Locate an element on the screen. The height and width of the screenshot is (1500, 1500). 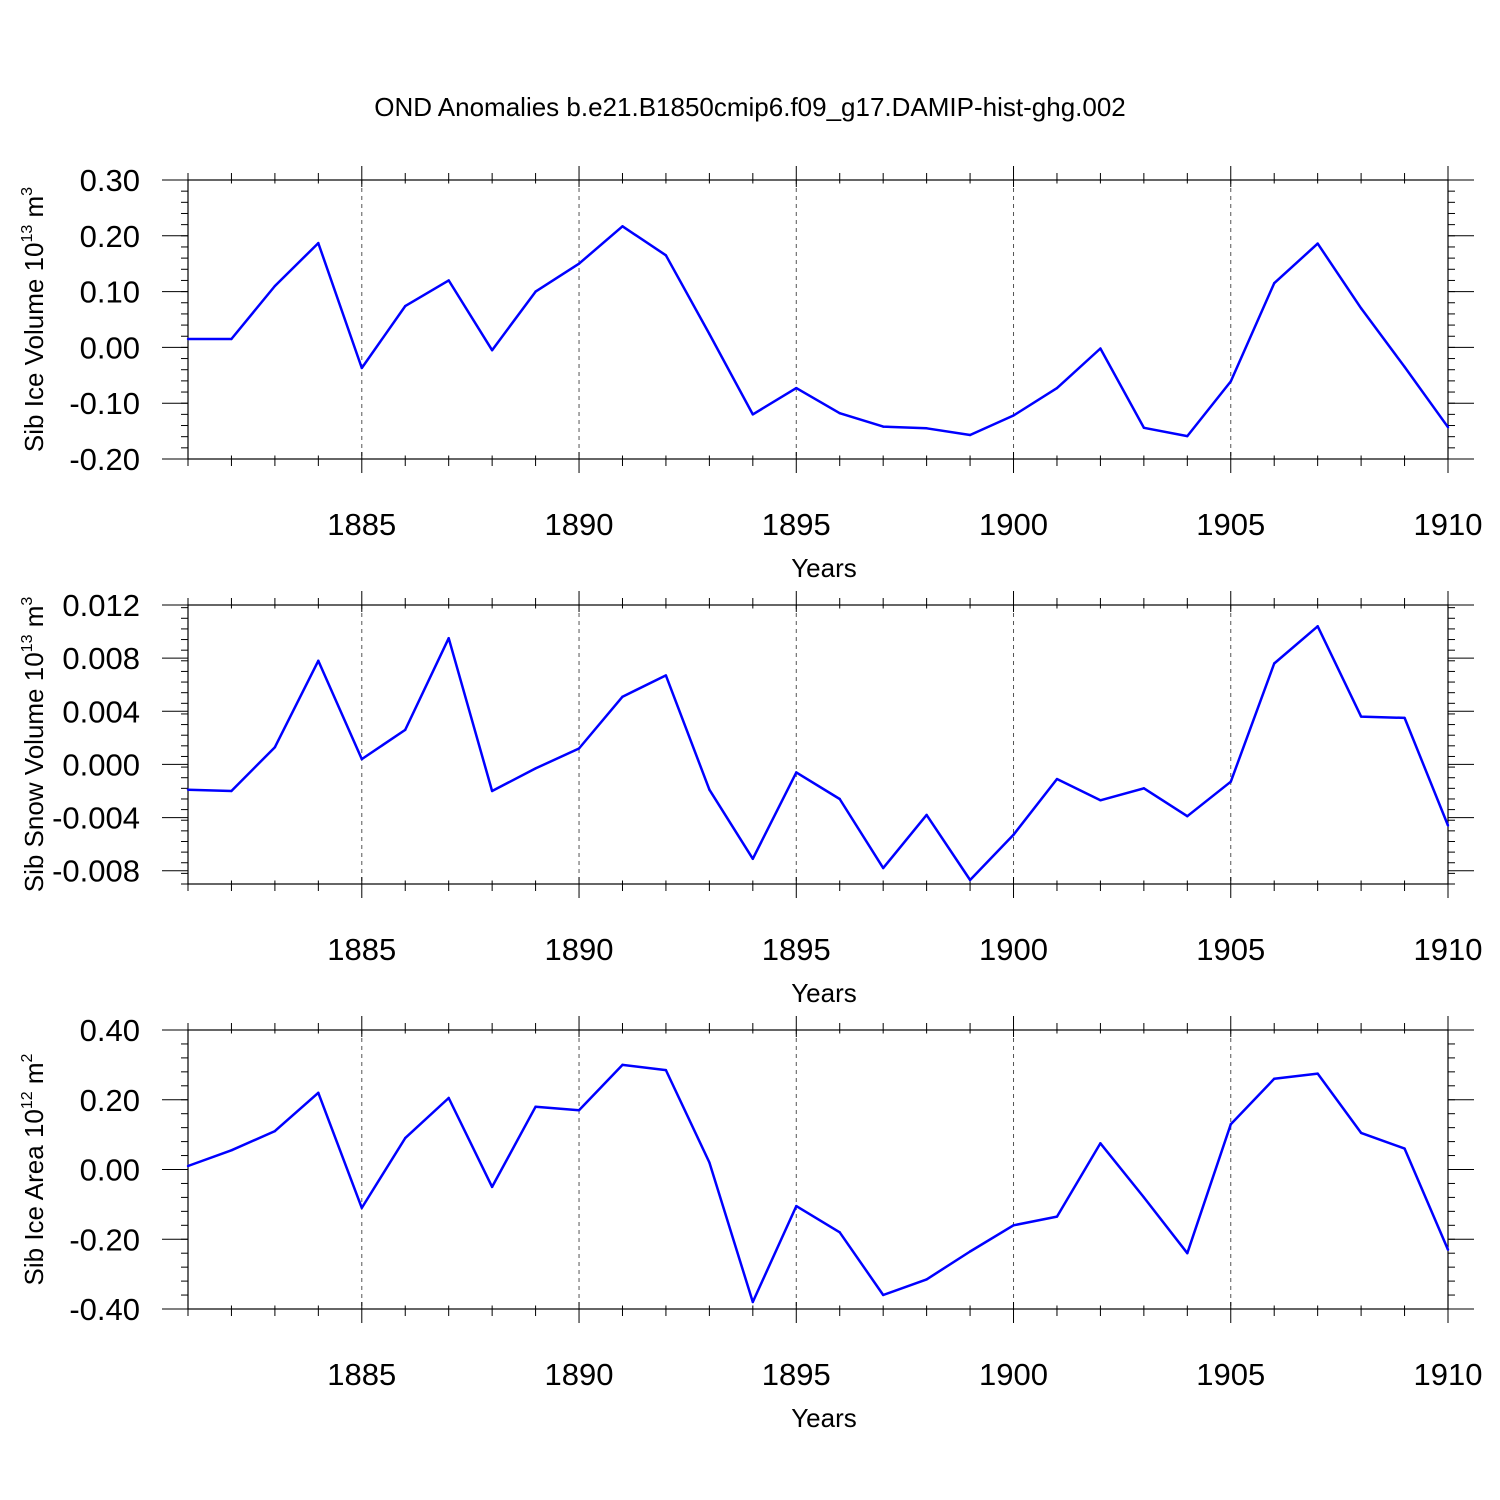
y-axis-label: Sib Ice Area 1012 m2 is located at coordinates (34, 1169).